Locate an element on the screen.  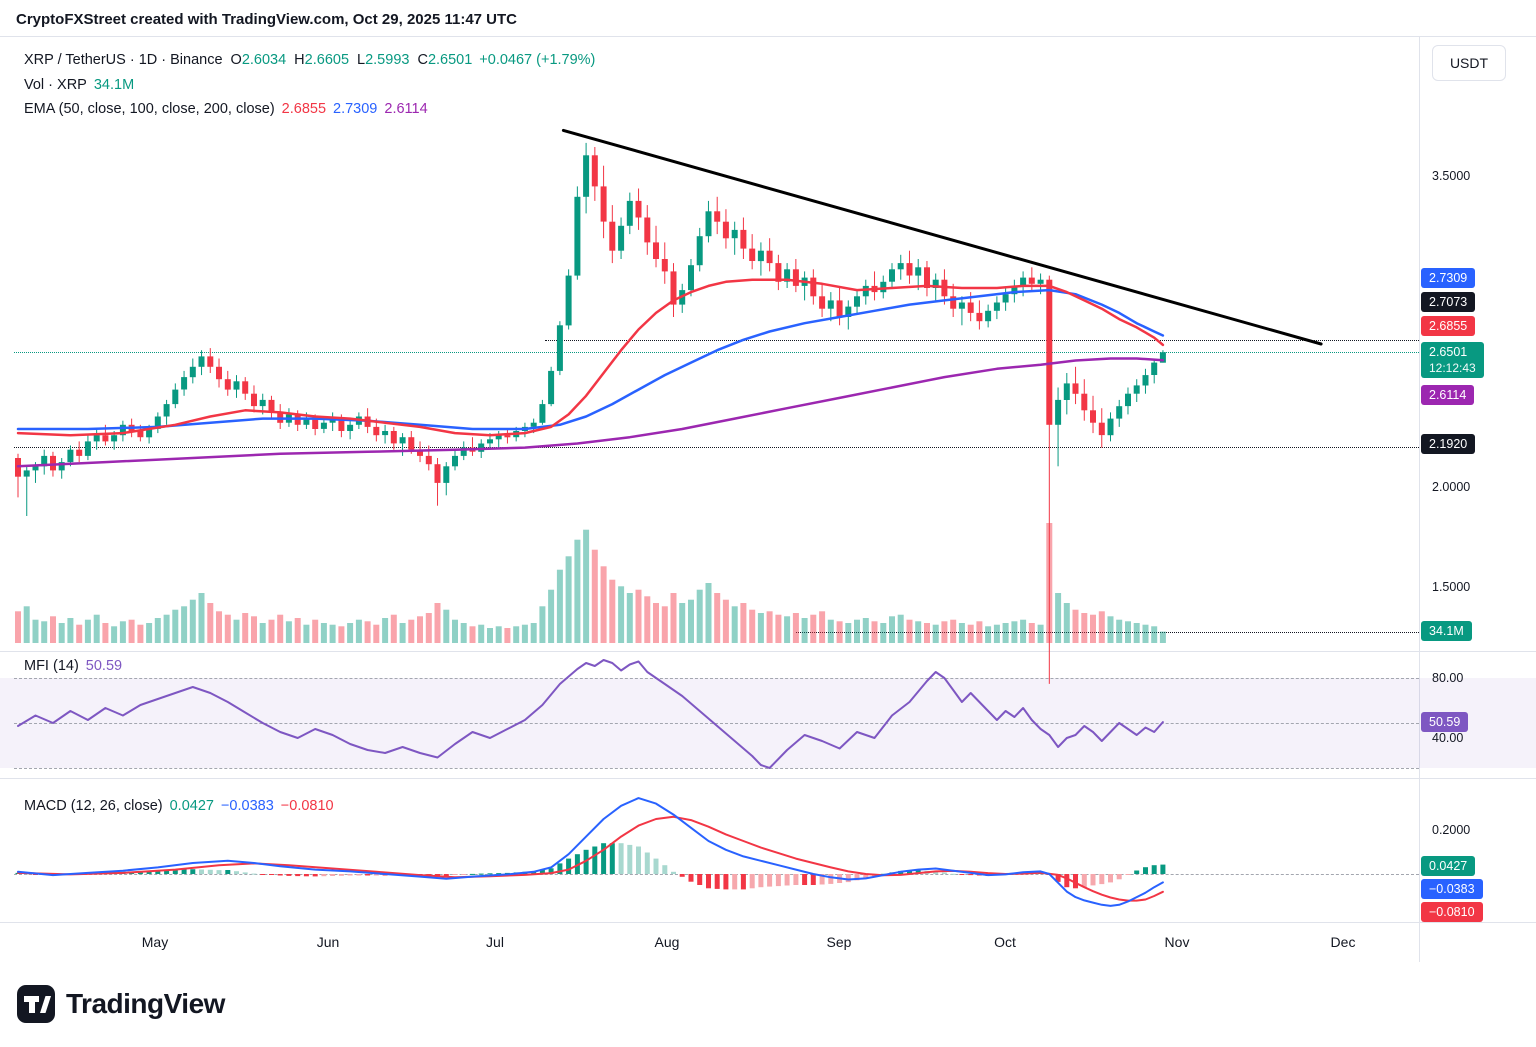
macd-label: MACD (12, 26, close) is located at coordinates (93, 806).